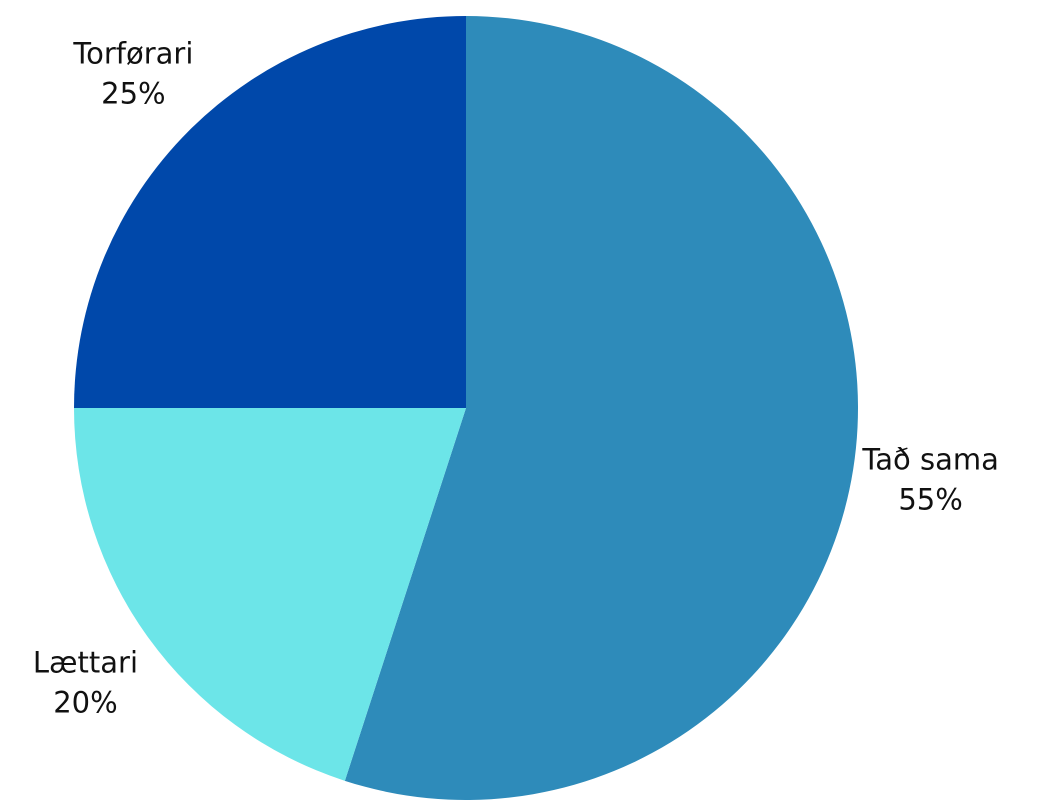 The height and width of the screenshot is (800, 1048). What do you see at coordinates (85, 662) in the screenshot?
I see `slice-label: Lættari` at bounding box center [85, 662].